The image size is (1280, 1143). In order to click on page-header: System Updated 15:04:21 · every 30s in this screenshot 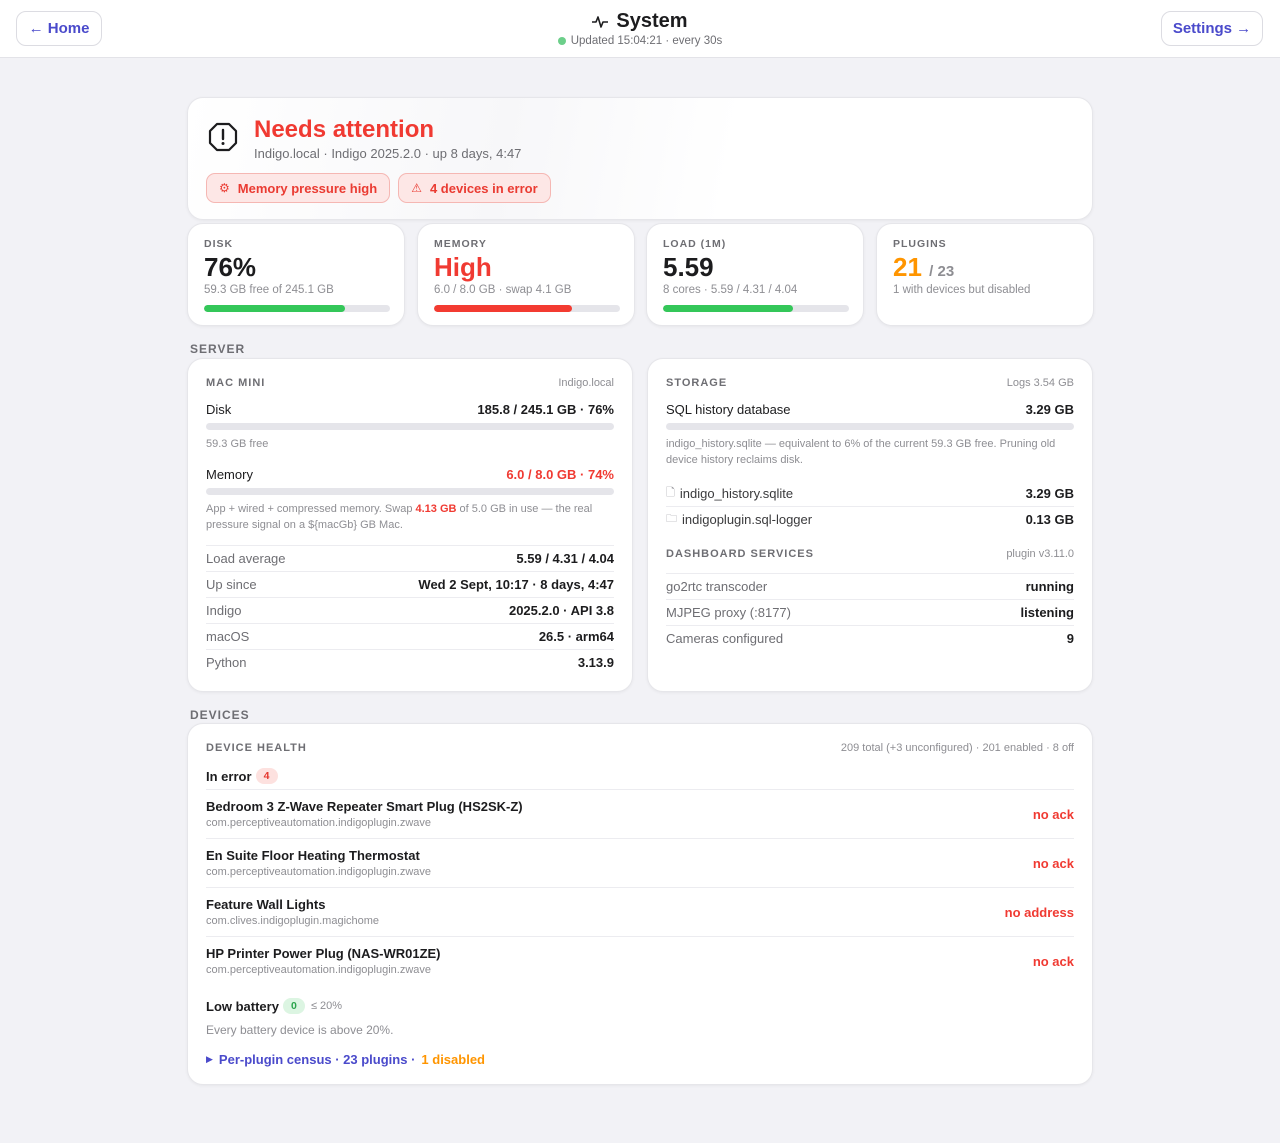, I will do `click(640, 28)`.